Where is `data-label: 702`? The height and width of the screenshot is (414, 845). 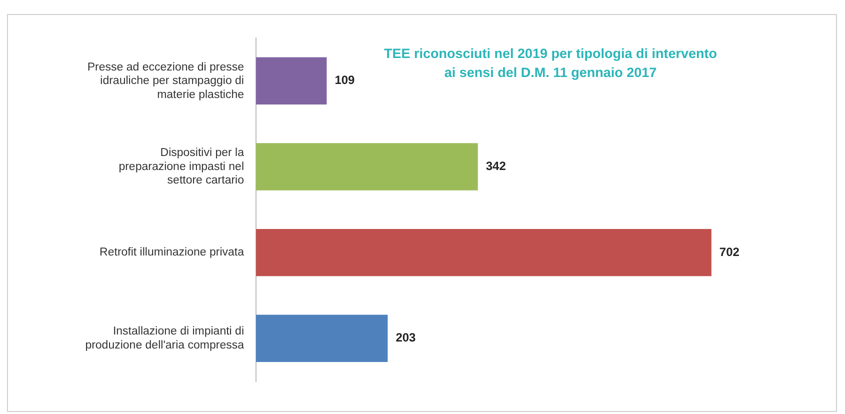
data-label: 702 is located at coordinates (729, 251).